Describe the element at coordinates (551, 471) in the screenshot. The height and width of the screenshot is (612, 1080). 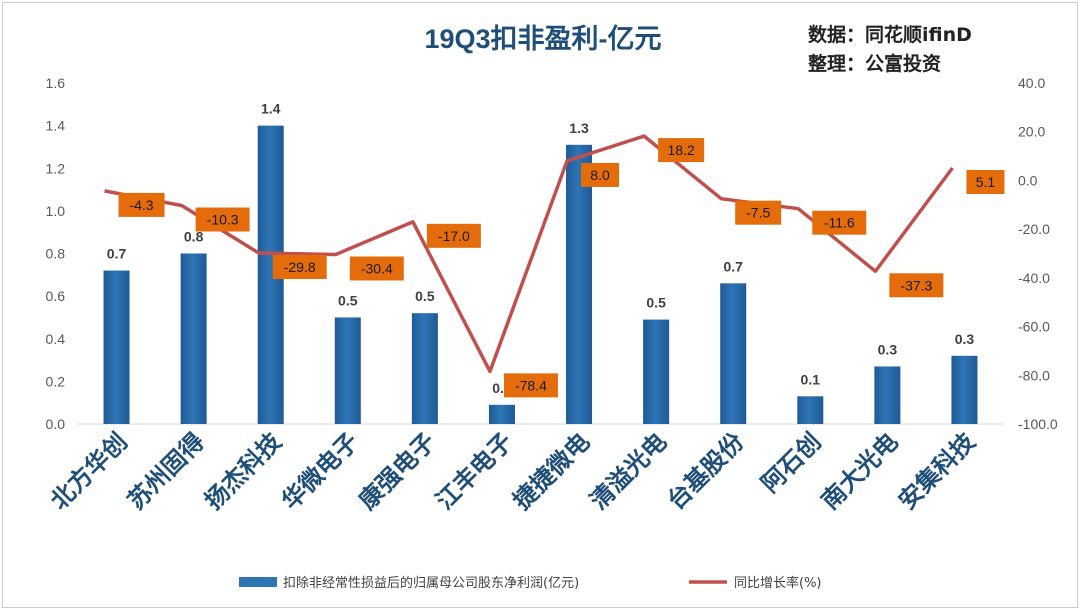
I see `category-label: 捷捷微电` at that location.